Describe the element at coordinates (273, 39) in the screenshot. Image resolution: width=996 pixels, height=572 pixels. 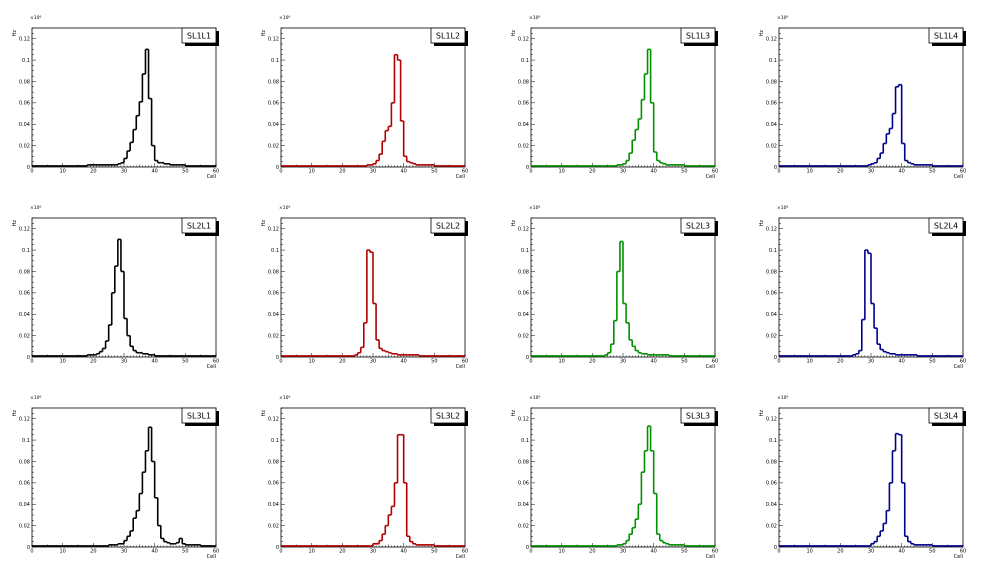
I see `chart-2-ytick-label: 0.12` at that location.